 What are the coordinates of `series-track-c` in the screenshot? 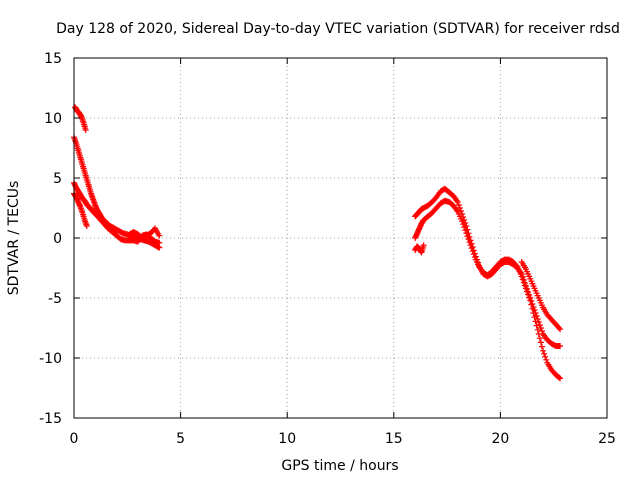 It's located at (117, 212).